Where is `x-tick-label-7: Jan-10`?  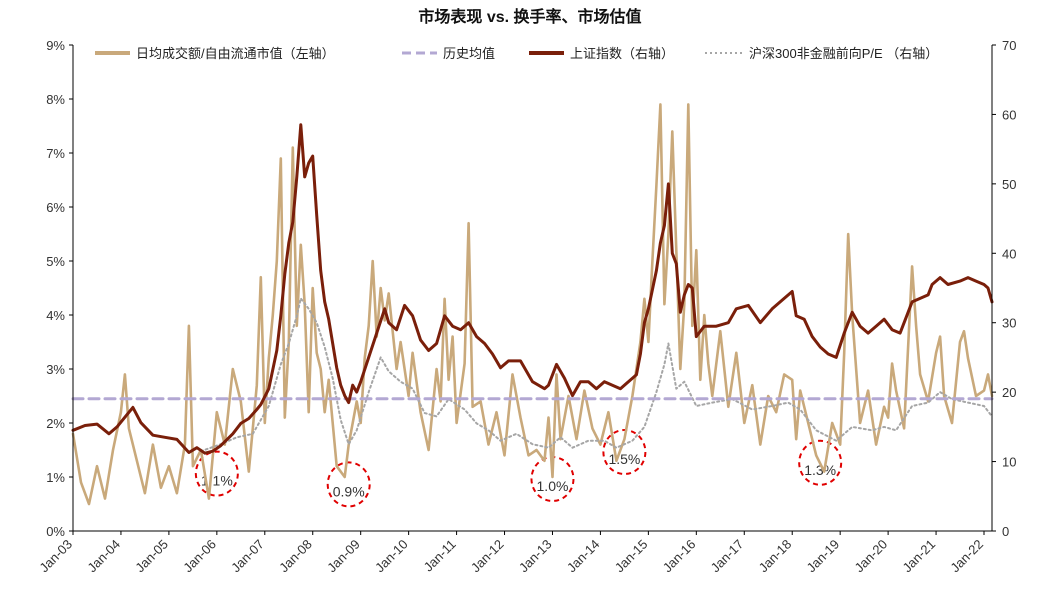
x-tick-label-7: Jan-10 is located at coordinates (391, 556).